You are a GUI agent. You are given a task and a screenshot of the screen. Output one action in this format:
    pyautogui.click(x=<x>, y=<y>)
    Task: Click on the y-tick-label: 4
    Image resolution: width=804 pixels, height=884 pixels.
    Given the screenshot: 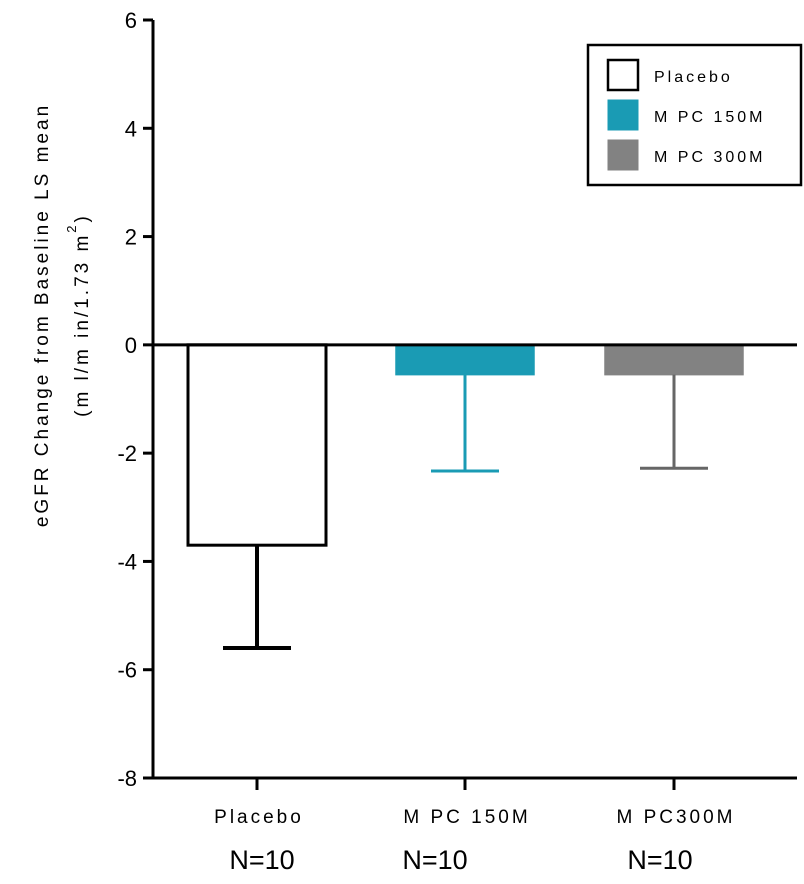 What is the action you would take?
    pyautogui.click(x=131, y=128)
    